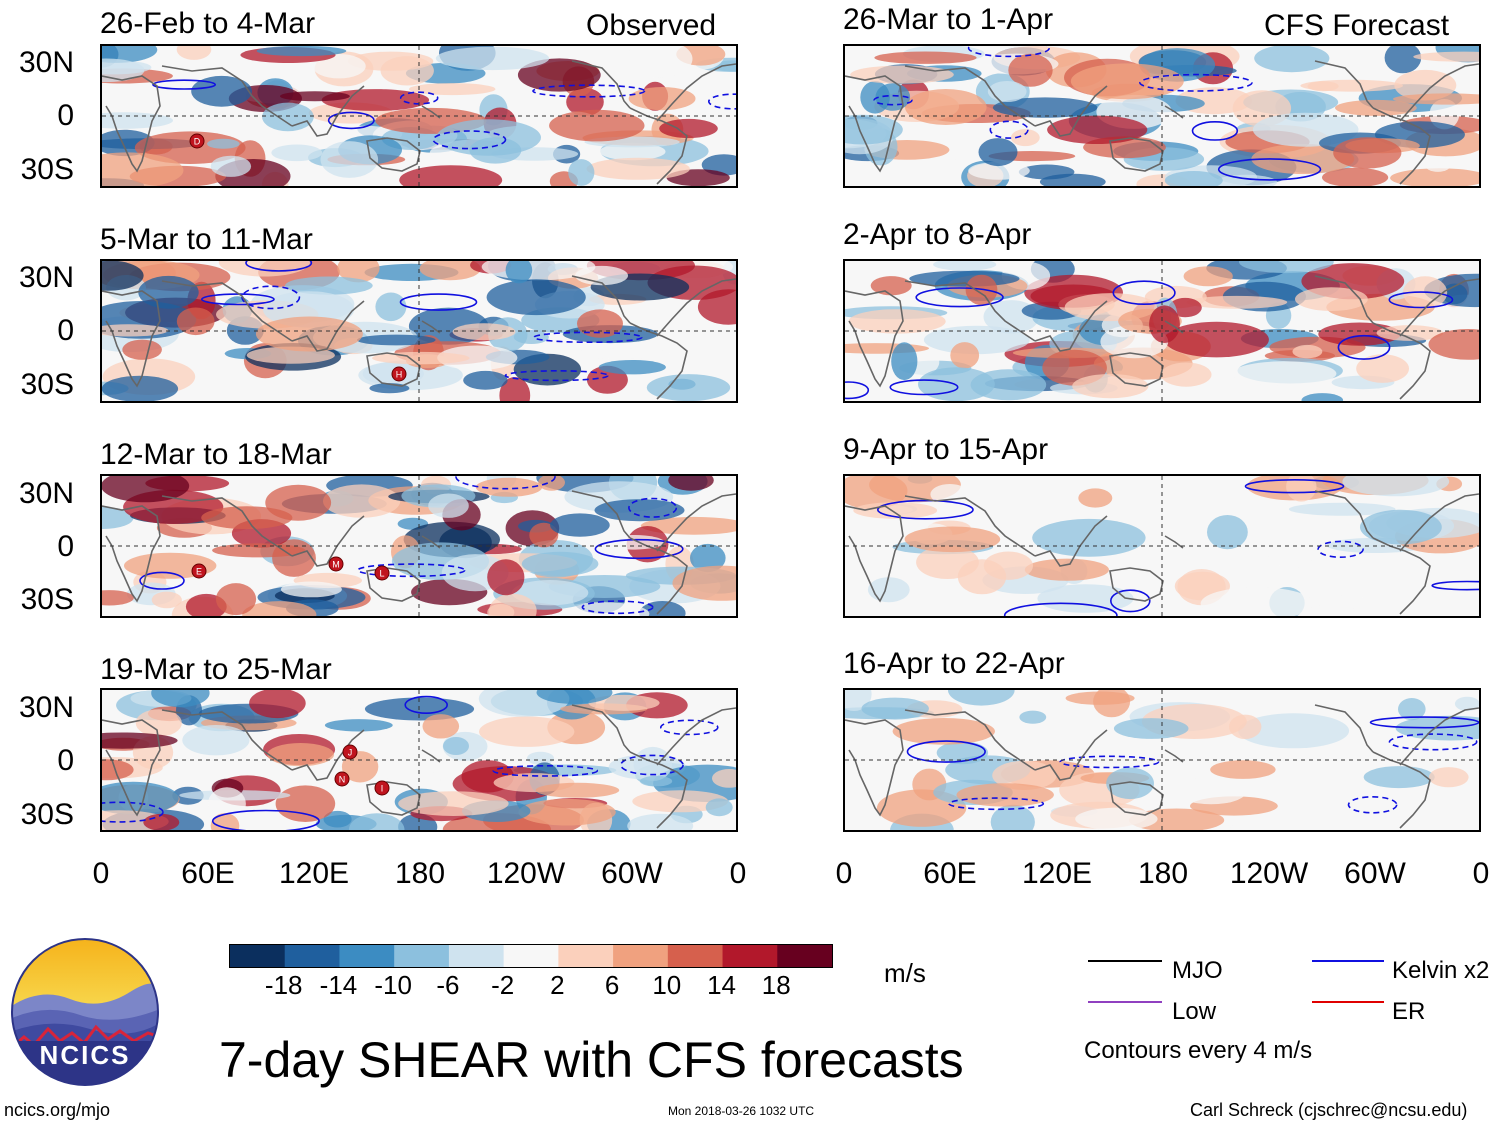  I want to click on legend-label-mjo: MJO, so click(1197, 970).